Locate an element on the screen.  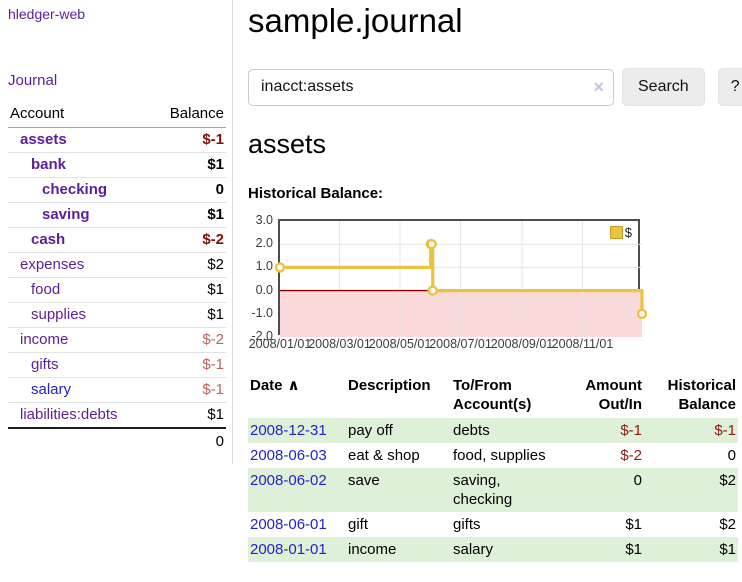
page-title: sample.journal is located at coordinates (355, 20).